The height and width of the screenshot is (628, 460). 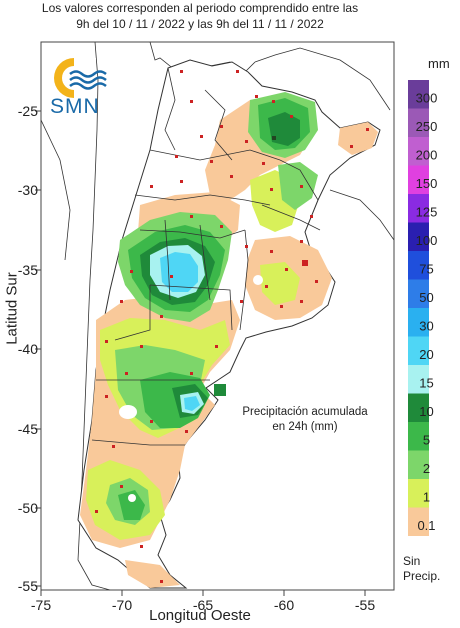 What do you see at coordinates (426, 497) in the screenshot?
I see `legend-label: 1` at bounding box center [426, 497].